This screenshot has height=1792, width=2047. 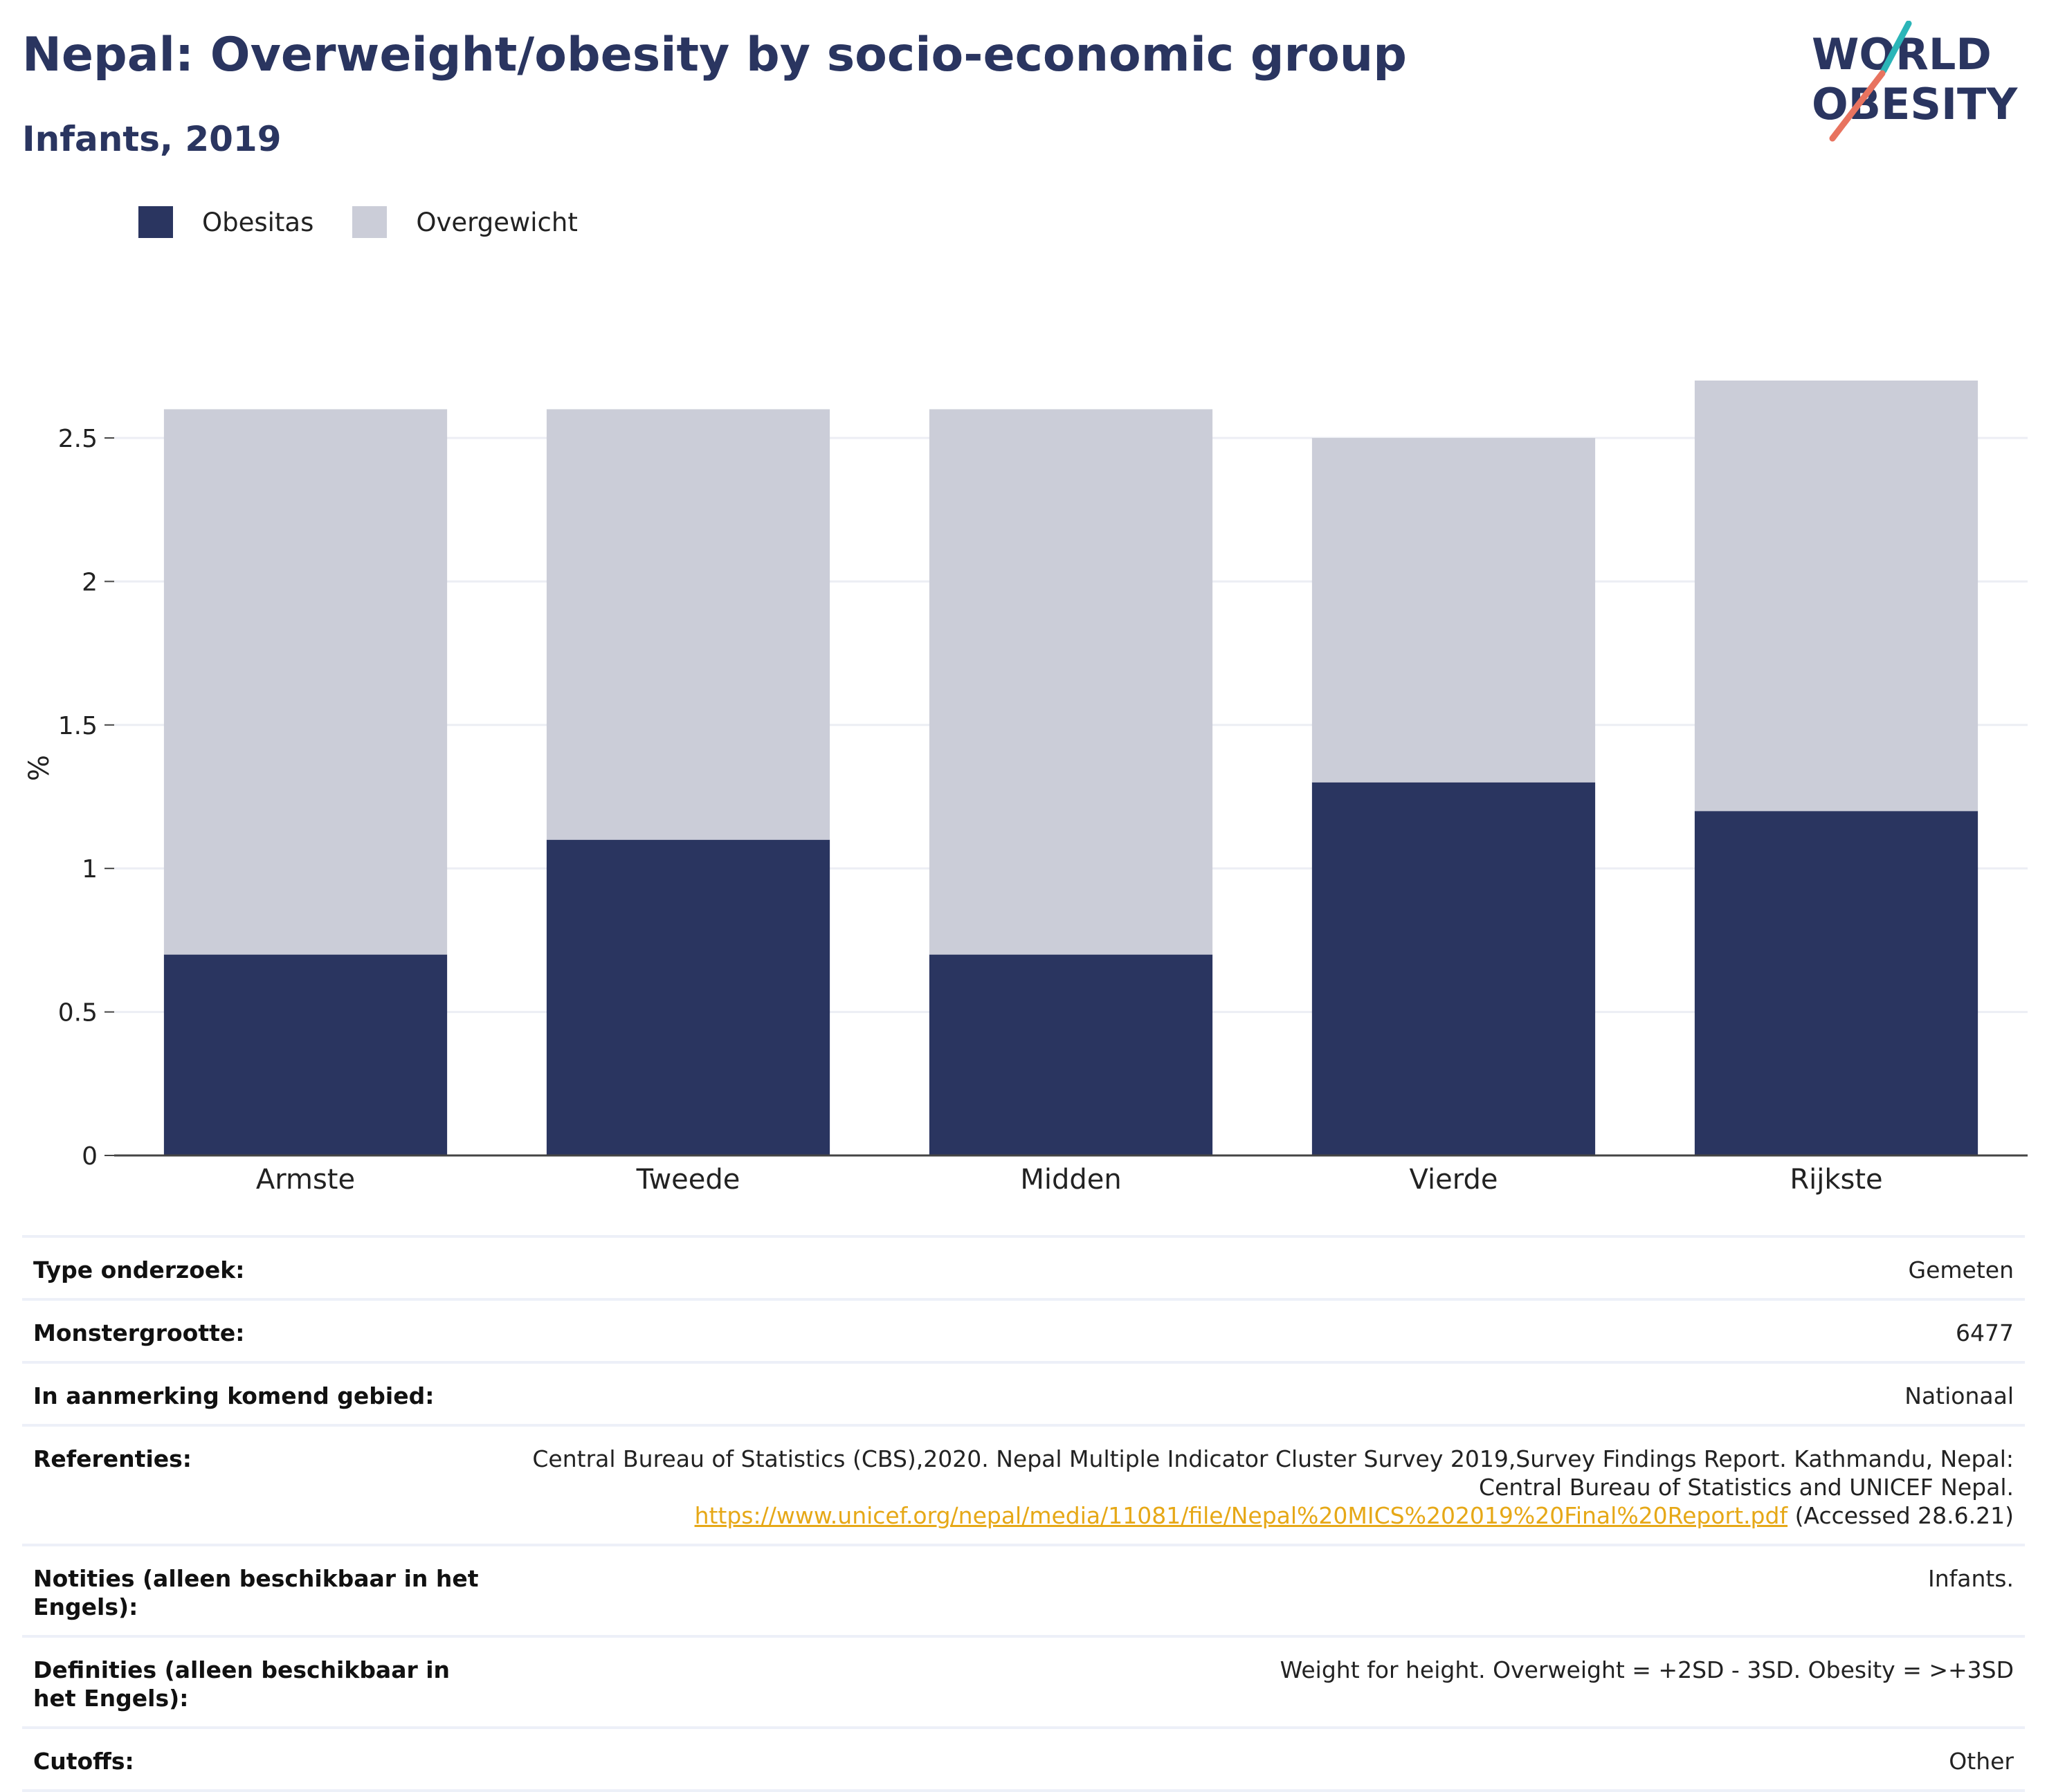 I want to click on info-label: Type onderzoek:, so click(x=139, y=1269).